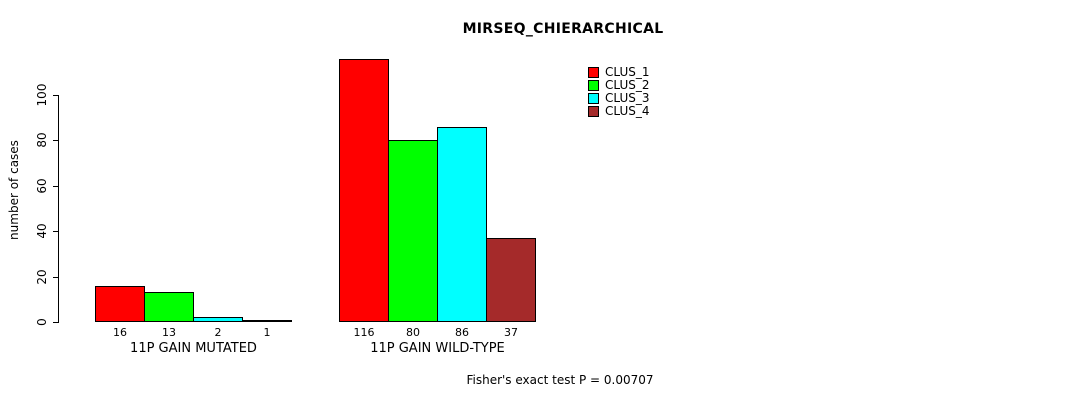 Image resolution: width=1090 pixels, height=400 pixels. I want to click on bar-value-label: 16, so click(120, 332).